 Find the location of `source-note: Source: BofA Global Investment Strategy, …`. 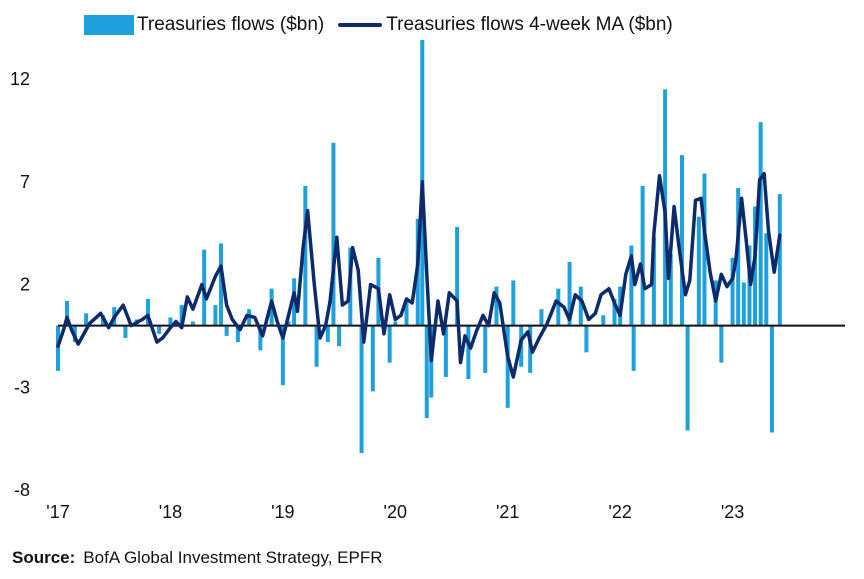

source-note: Source: BofA Global Investment Strategy, … is located at coordinates (197, 558).